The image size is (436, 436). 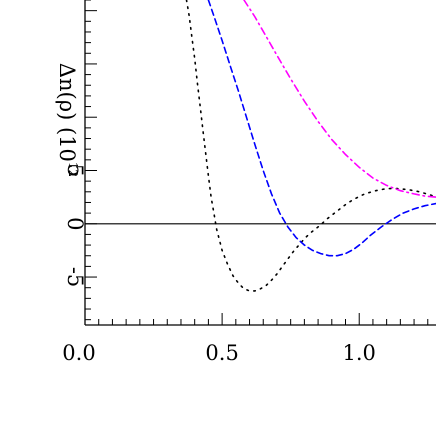 What do you see at coordinates (67, 112) in the screenshot?
I see `y-axis-label-main: Δn(ρ) (10` at bounding box center [67, 112].